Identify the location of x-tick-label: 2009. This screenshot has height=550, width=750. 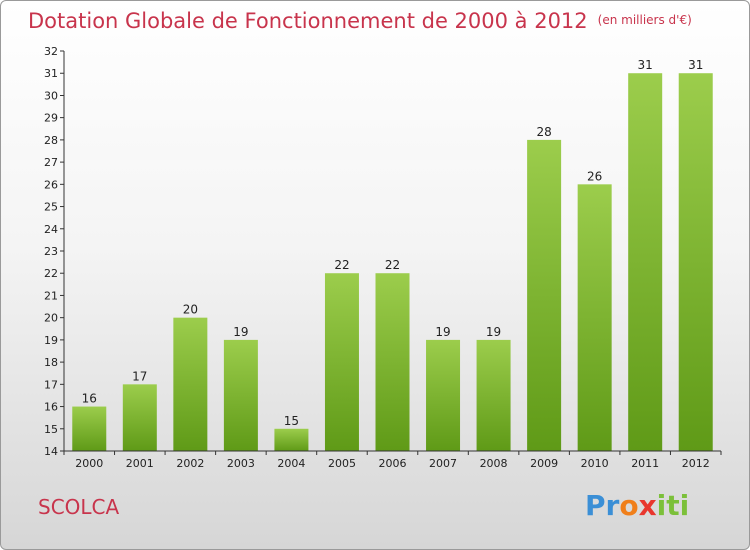
(544, 463).